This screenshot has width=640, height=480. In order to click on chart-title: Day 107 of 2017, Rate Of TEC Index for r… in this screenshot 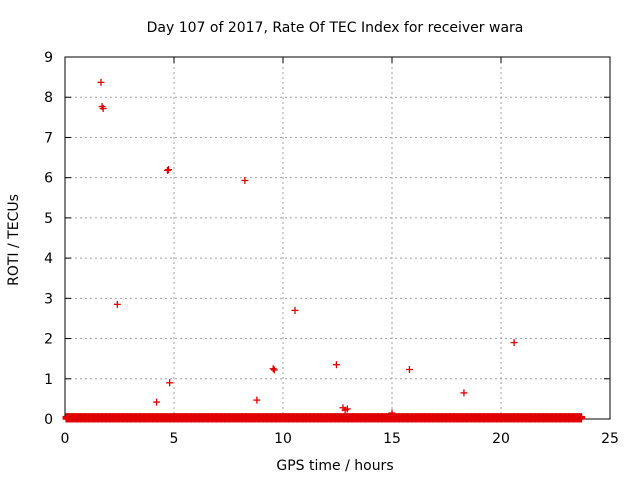, I will do `click(335, 28)`.